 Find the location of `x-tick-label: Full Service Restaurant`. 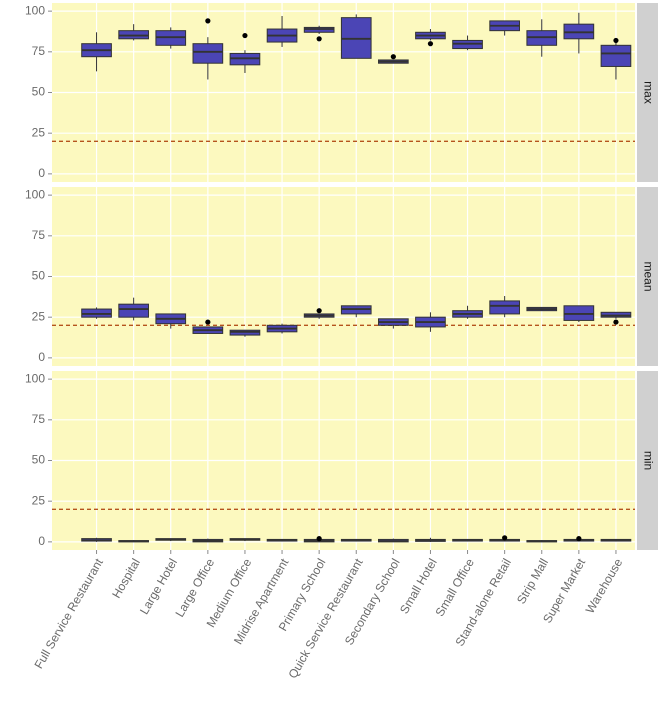

x-tick-label: Full Service Restaurant is located at coordinates (68, 614).